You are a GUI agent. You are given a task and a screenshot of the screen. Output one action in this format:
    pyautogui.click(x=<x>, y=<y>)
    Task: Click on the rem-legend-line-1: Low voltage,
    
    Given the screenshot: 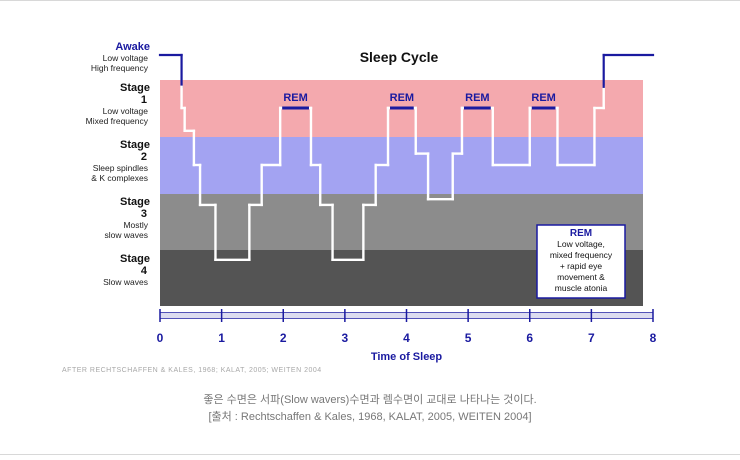 What is the action you would take?
    pyautogui.click(x=581, y=244)
    